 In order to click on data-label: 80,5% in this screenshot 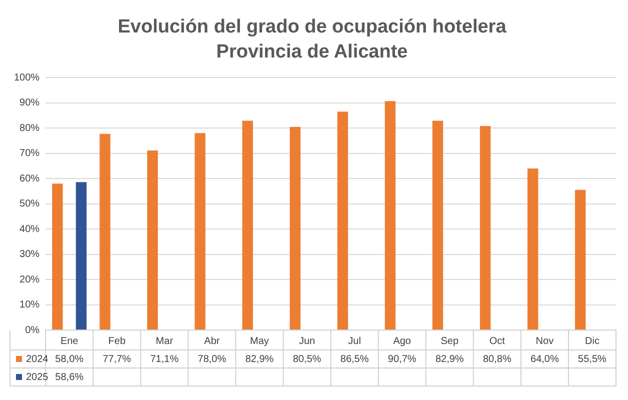, I will do `click(307, 359)`.